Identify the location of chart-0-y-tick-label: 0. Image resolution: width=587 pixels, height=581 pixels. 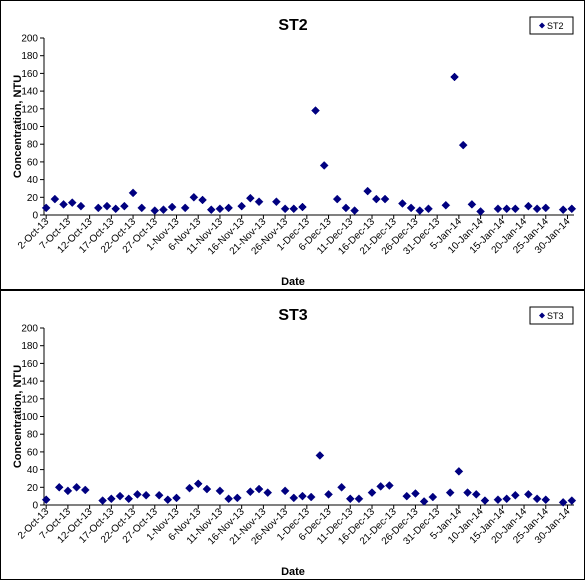
(35, 216).